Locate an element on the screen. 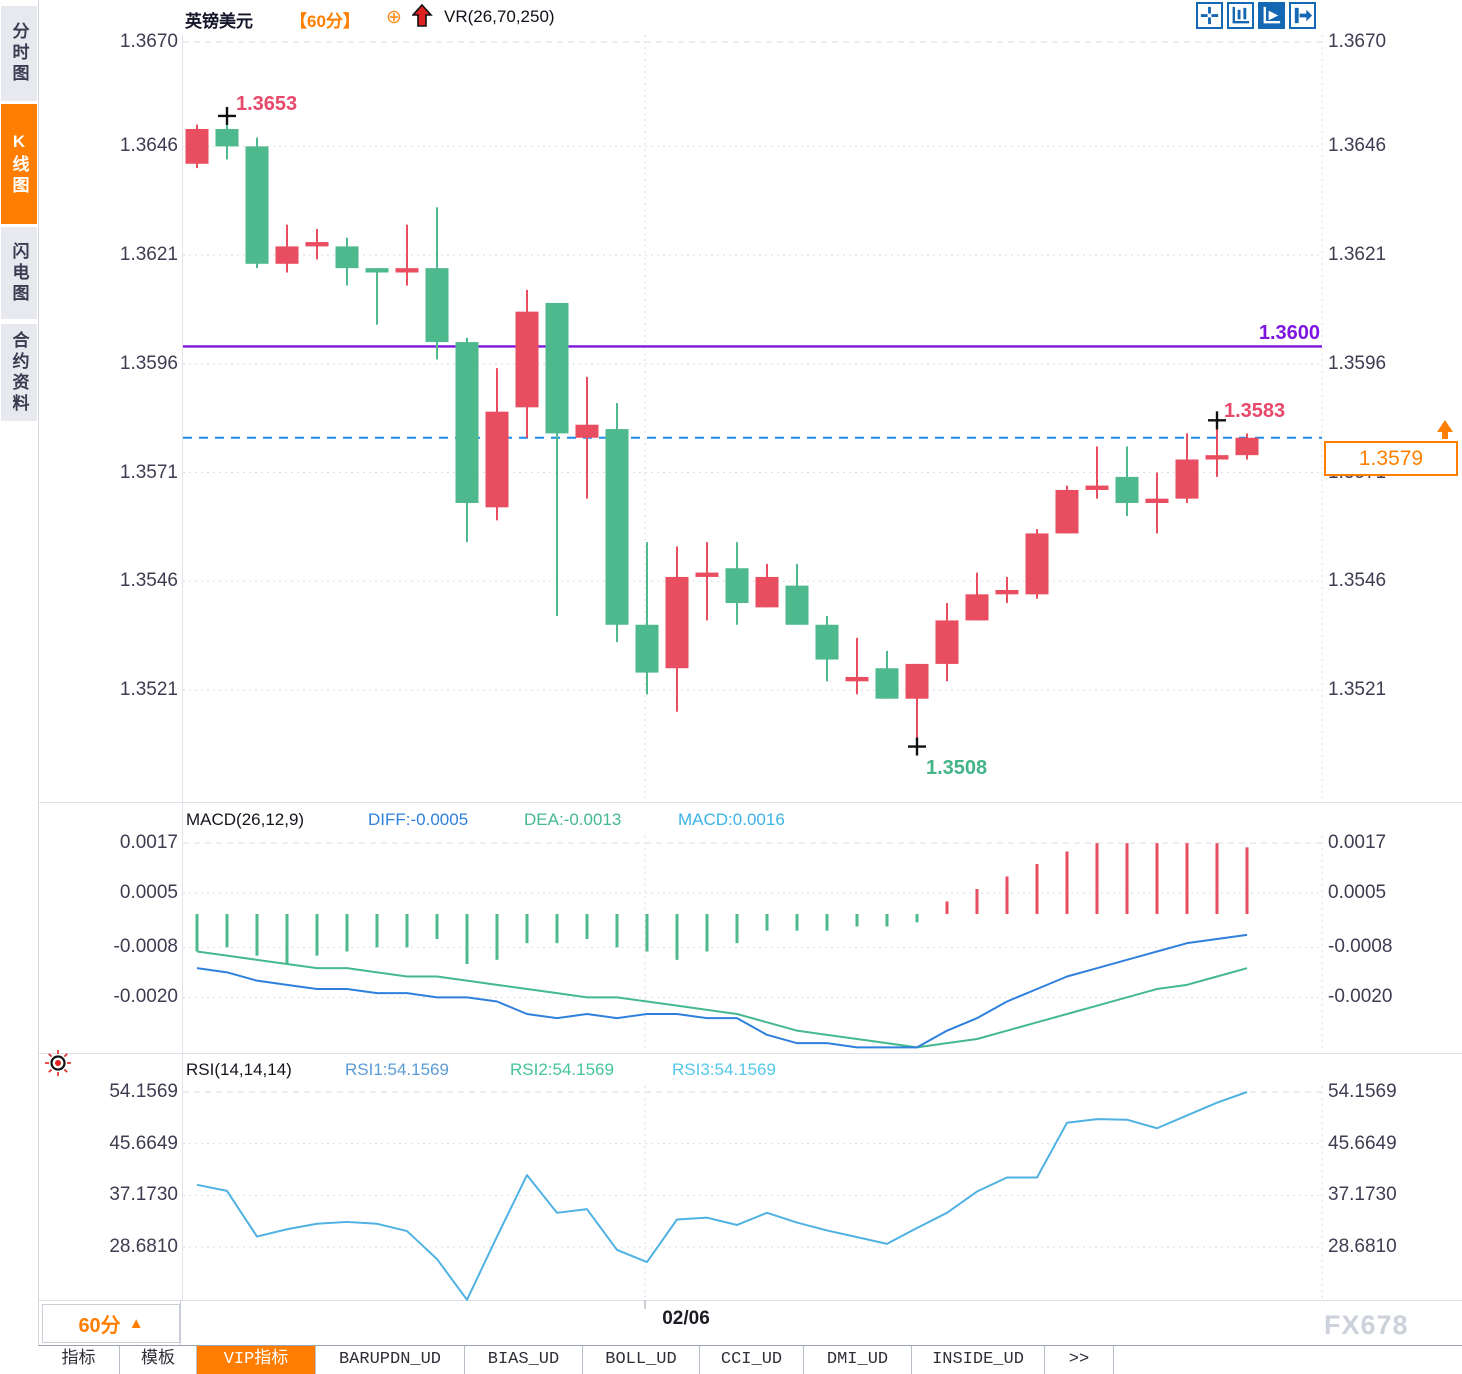 The image size is (1462, 1374). sun-indicator-icon is located at coordinates (58, 1063).